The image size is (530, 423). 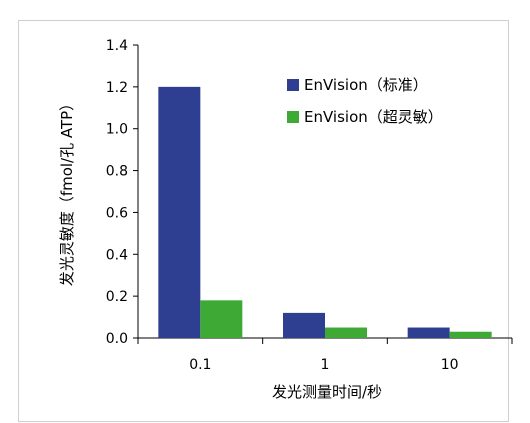 I want to click on legend: EnVision（标准） EnVision（超灵敏）, so click(x=365, y=101).